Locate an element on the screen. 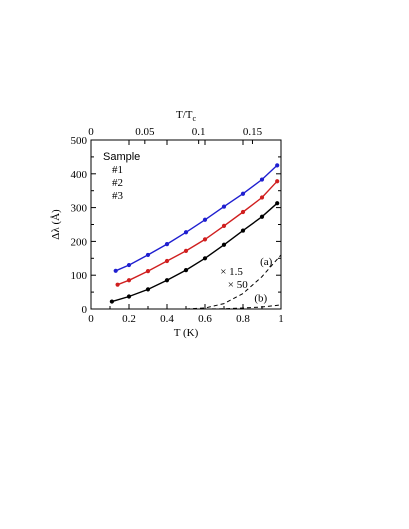 The image size is (409, 529). y-axis-label: Δλ (Å) is located at coordinates (56, 224).